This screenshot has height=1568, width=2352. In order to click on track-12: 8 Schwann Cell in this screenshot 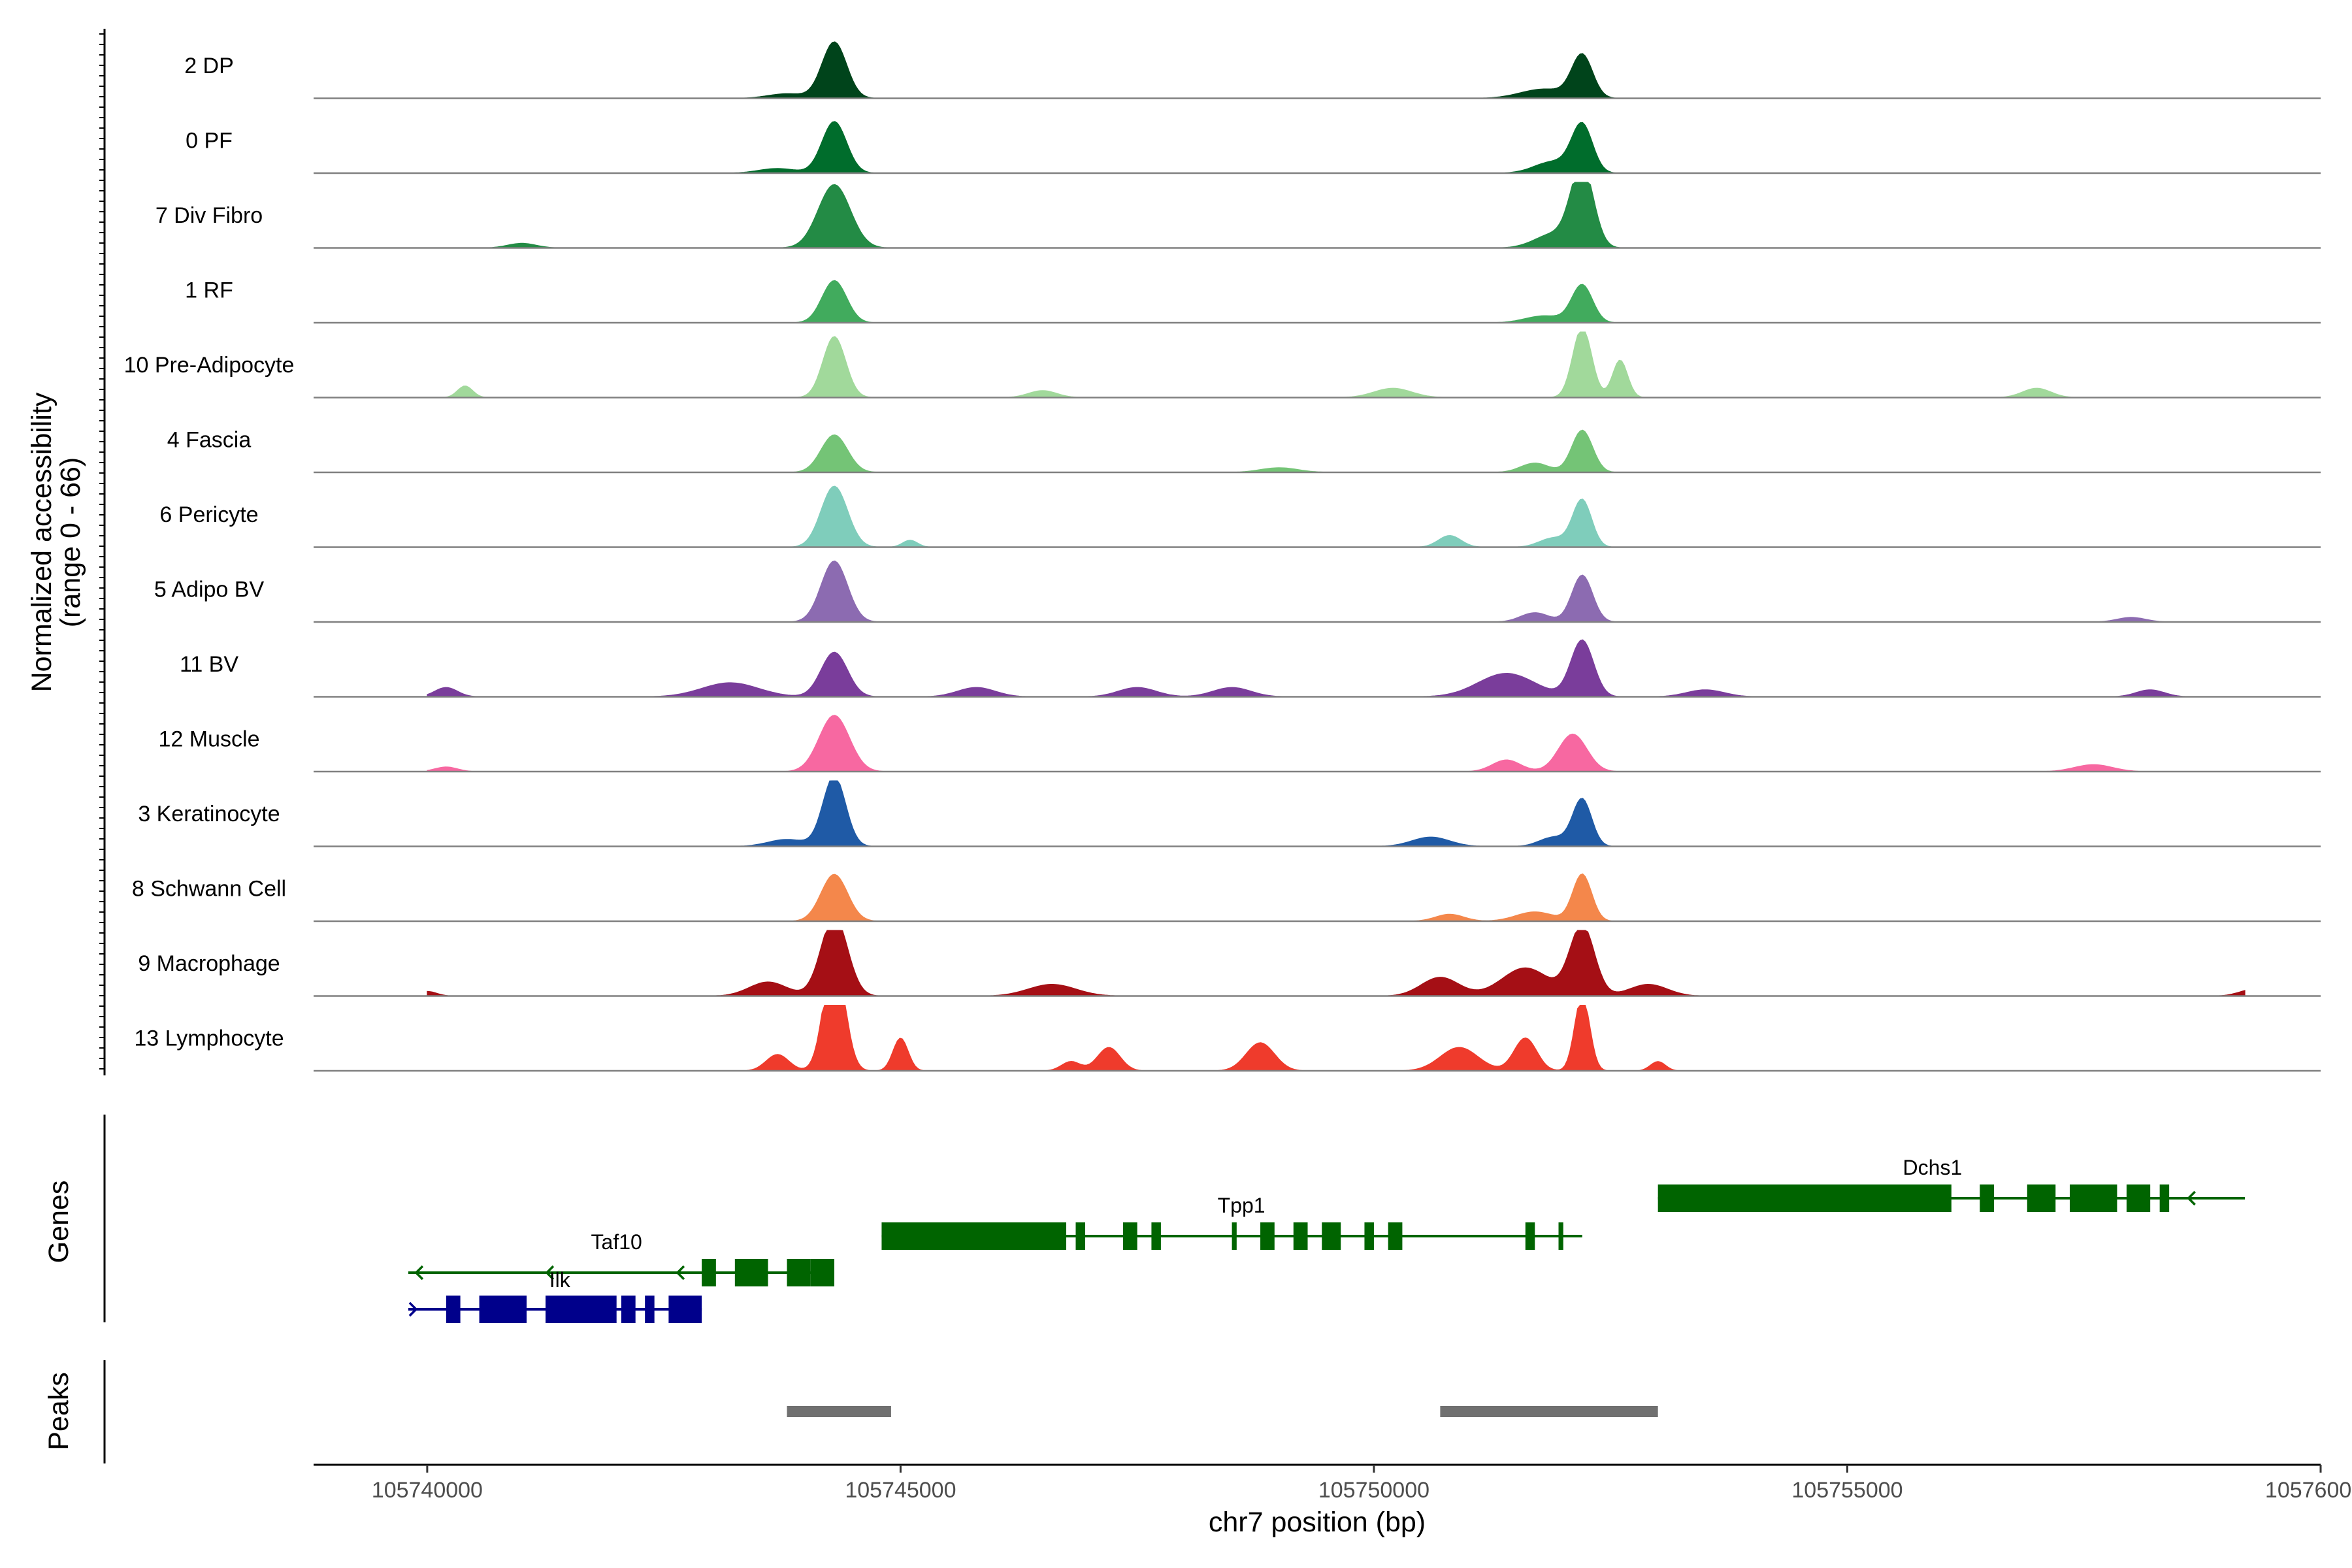, I will do `click(1226, 898)`.